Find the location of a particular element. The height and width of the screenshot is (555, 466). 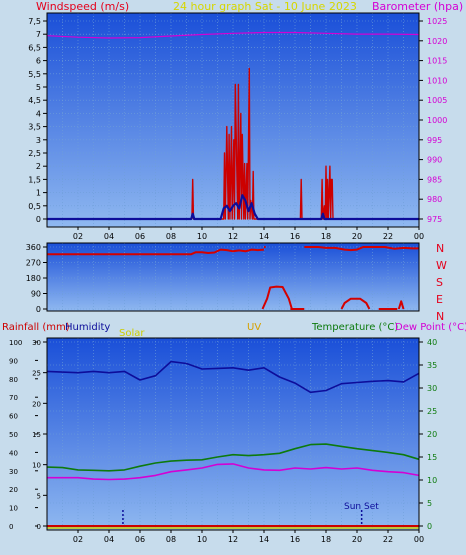

y-tick-label: 360 is located at coordinates (33, 247).